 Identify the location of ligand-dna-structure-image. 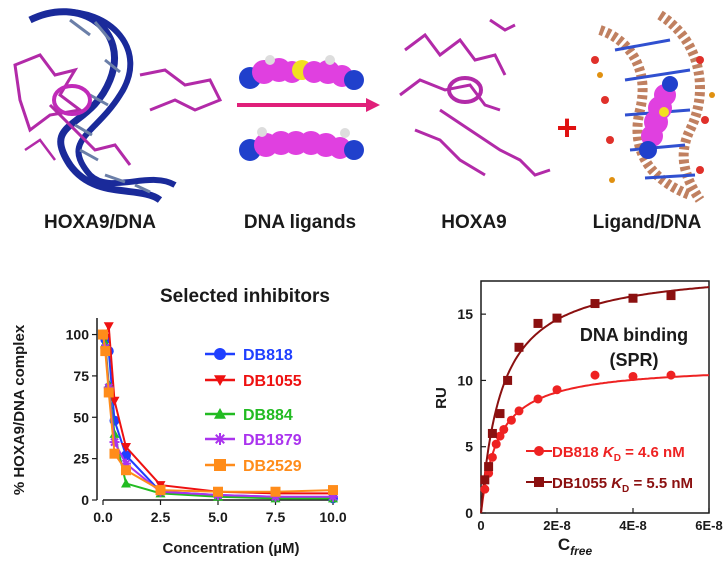
(653, 106).